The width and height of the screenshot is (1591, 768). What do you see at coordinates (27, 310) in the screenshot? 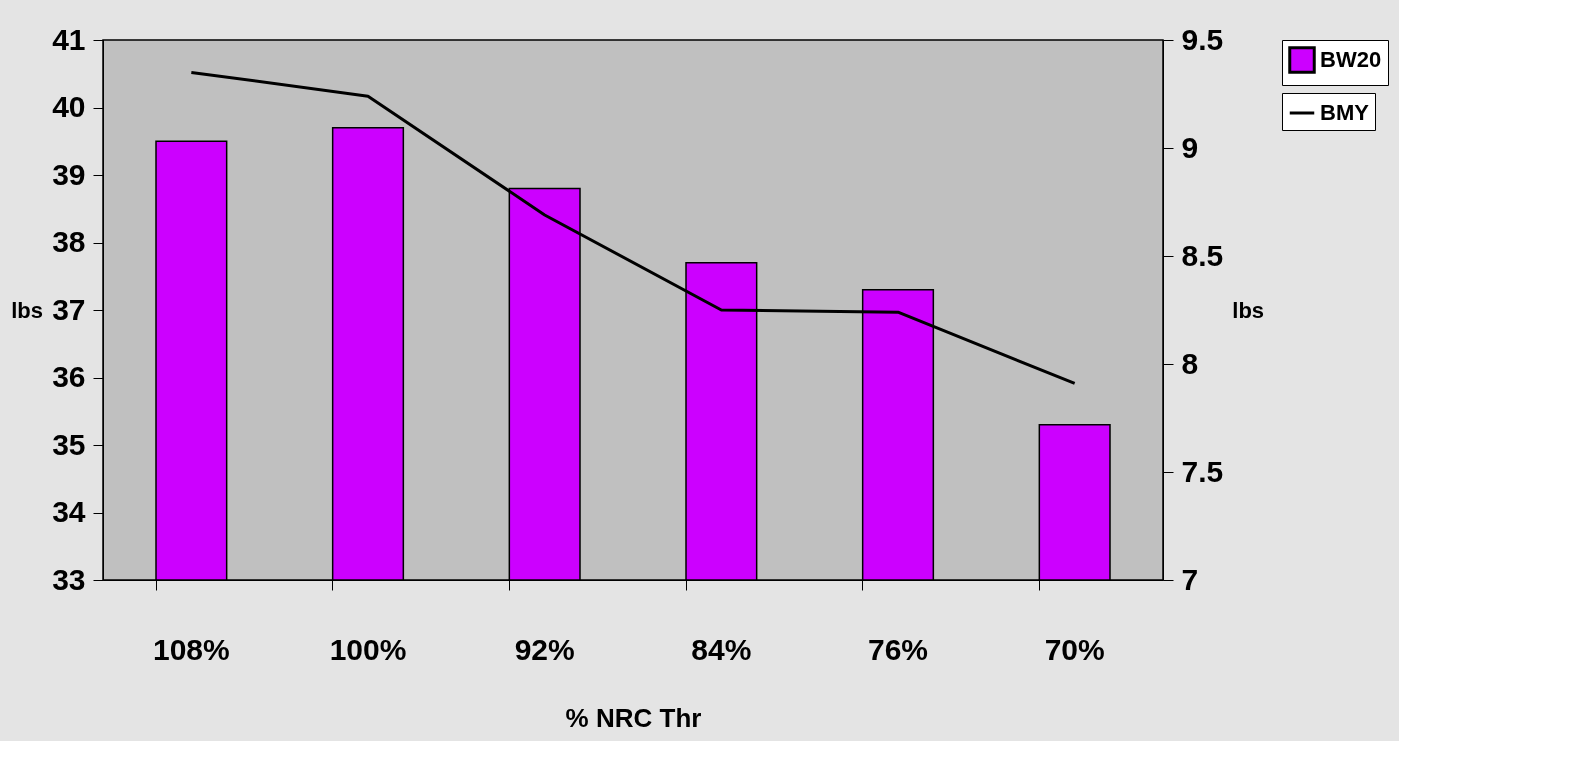
I see `y-axis-title: lbs` at bounding box center [27, 310].